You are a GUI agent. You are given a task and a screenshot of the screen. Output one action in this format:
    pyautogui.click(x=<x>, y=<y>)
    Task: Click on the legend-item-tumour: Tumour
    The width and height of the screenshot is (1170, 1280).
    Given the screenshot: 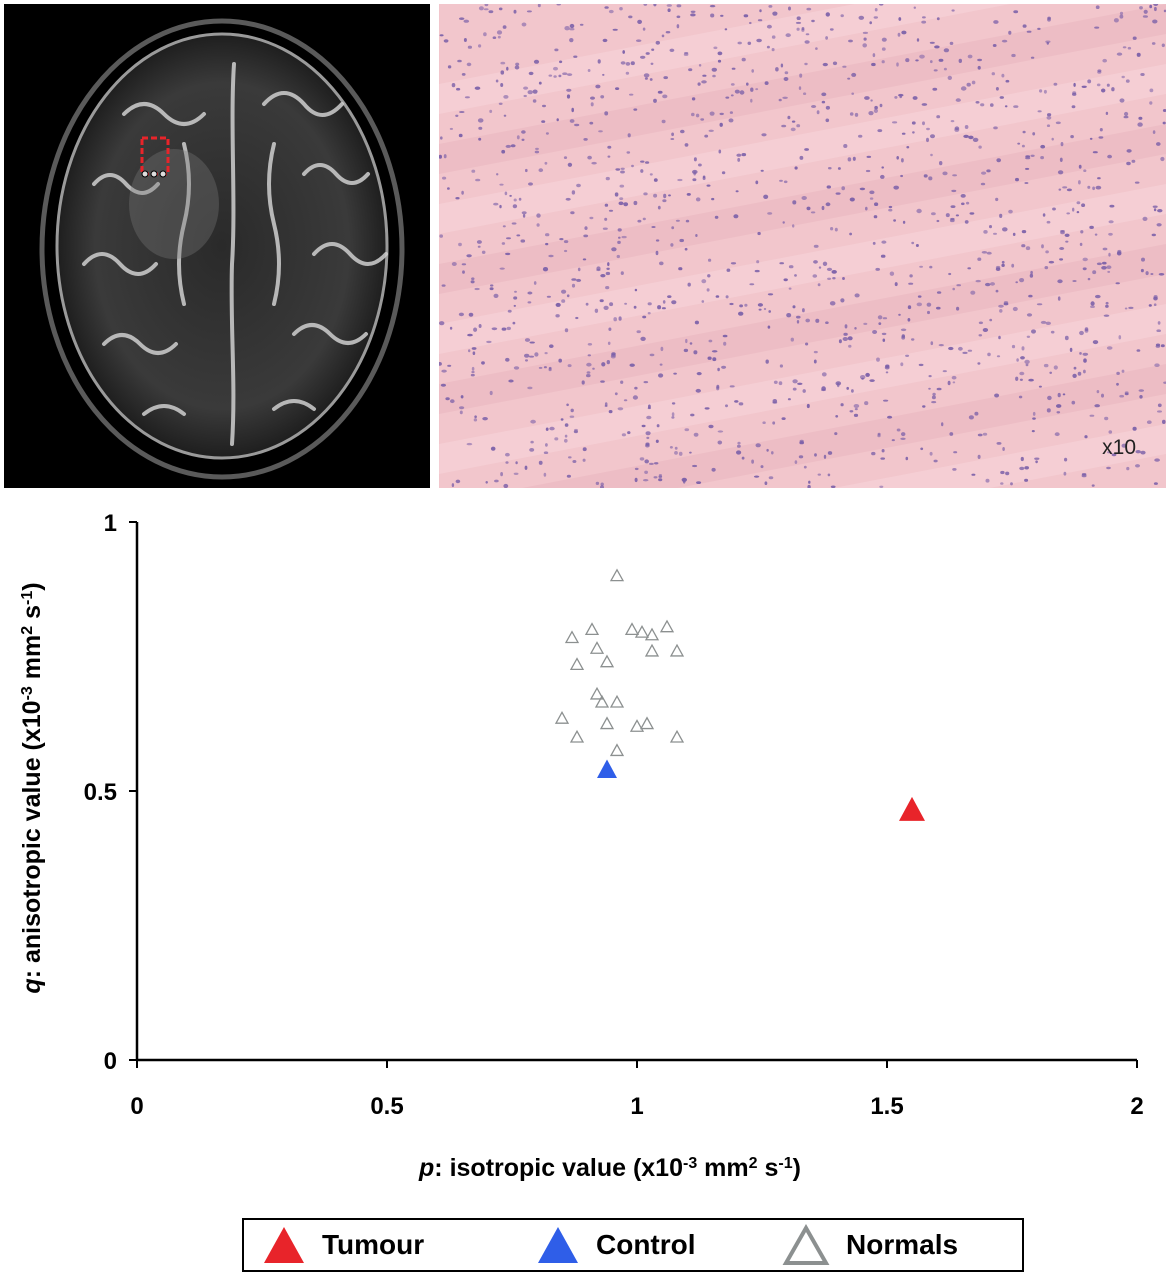 What is the action you would take?
    pyautogui.click(x=343, y=1245)
    